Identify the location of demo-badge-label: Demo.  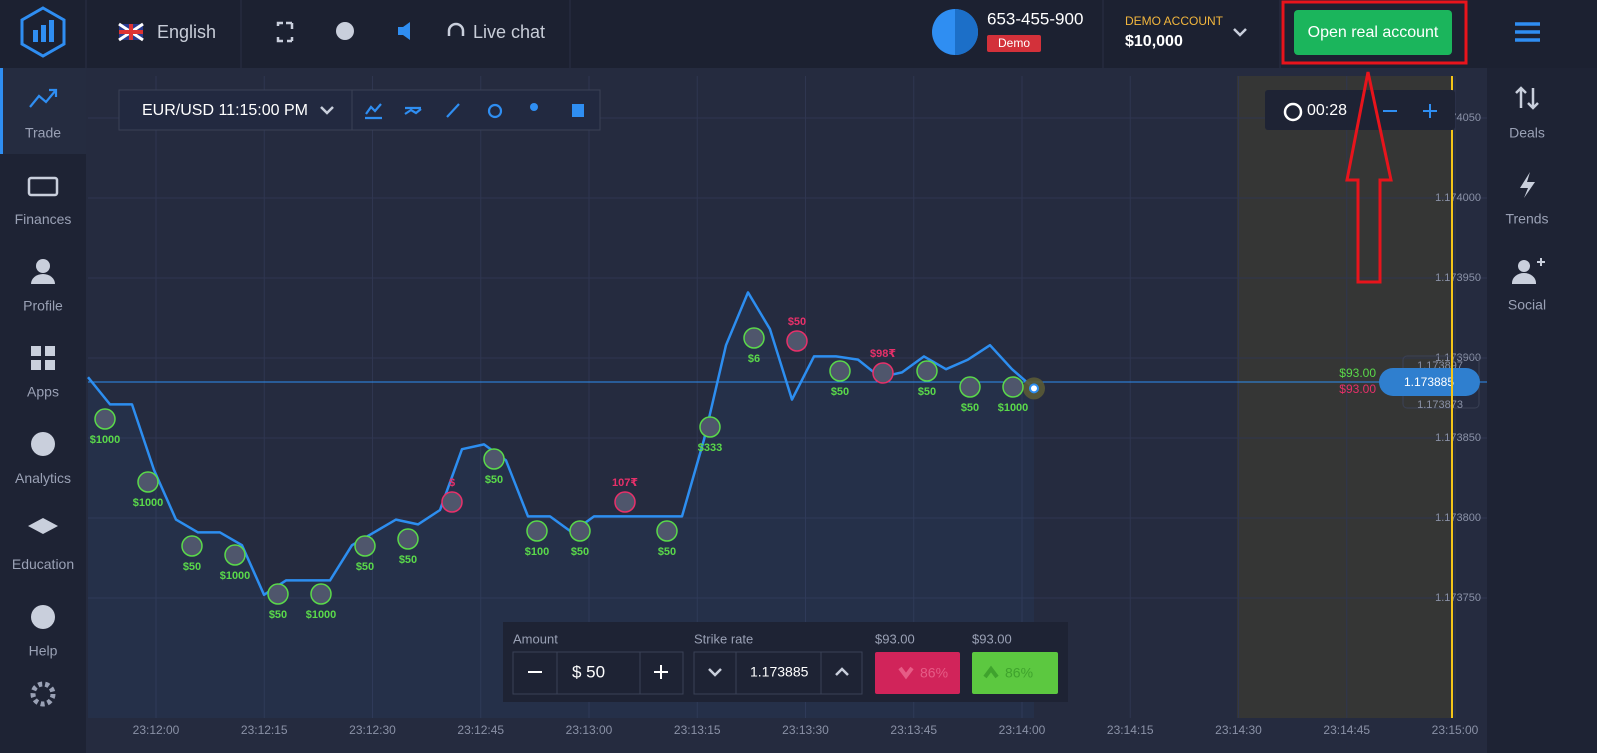
(1014, 43).